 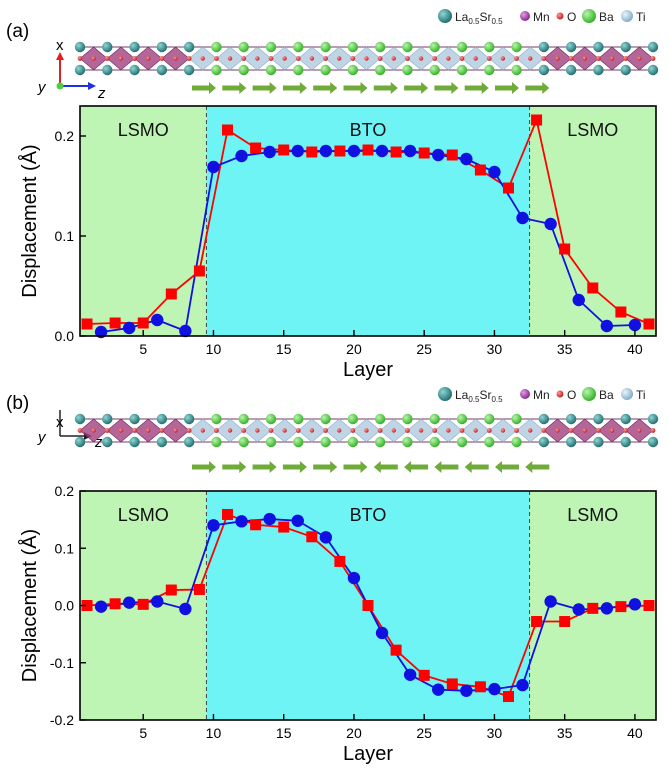 What do you see at coordinates (525, 16) in the screenshot?
I see `mn-legend-icon` at bounding box center [525, 16].